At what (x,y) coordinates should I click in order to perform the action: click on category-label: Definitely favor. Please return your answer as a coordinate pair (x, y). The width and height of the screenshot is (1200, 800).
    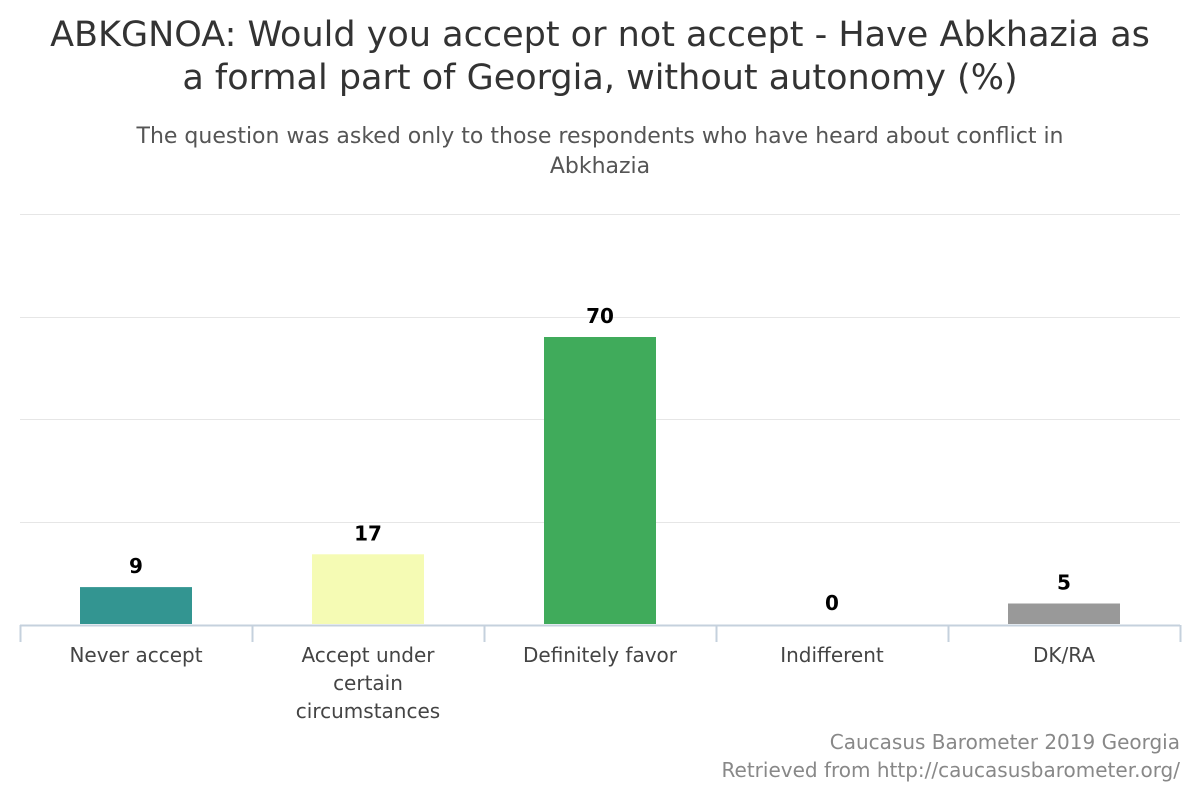
    Looking at the image, I should click on (600, 655).